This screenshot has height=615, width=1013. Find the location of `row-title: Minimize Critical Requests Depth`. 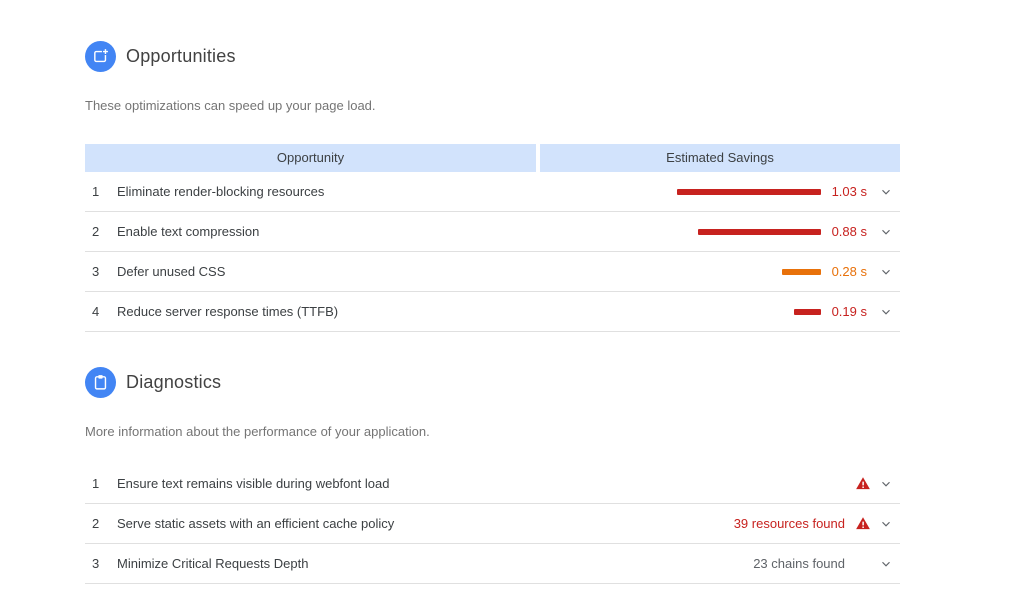

row-title: Minimize Critical Requests Depth is located at coordinates (213, 563).